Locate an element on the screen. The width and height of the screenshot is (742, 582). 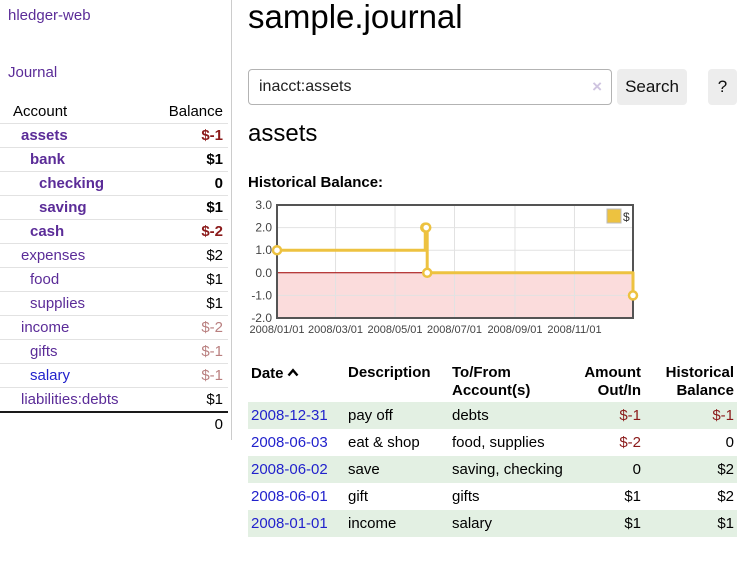
register-accounts-cell: gifts is located at coordinates (466, 496).